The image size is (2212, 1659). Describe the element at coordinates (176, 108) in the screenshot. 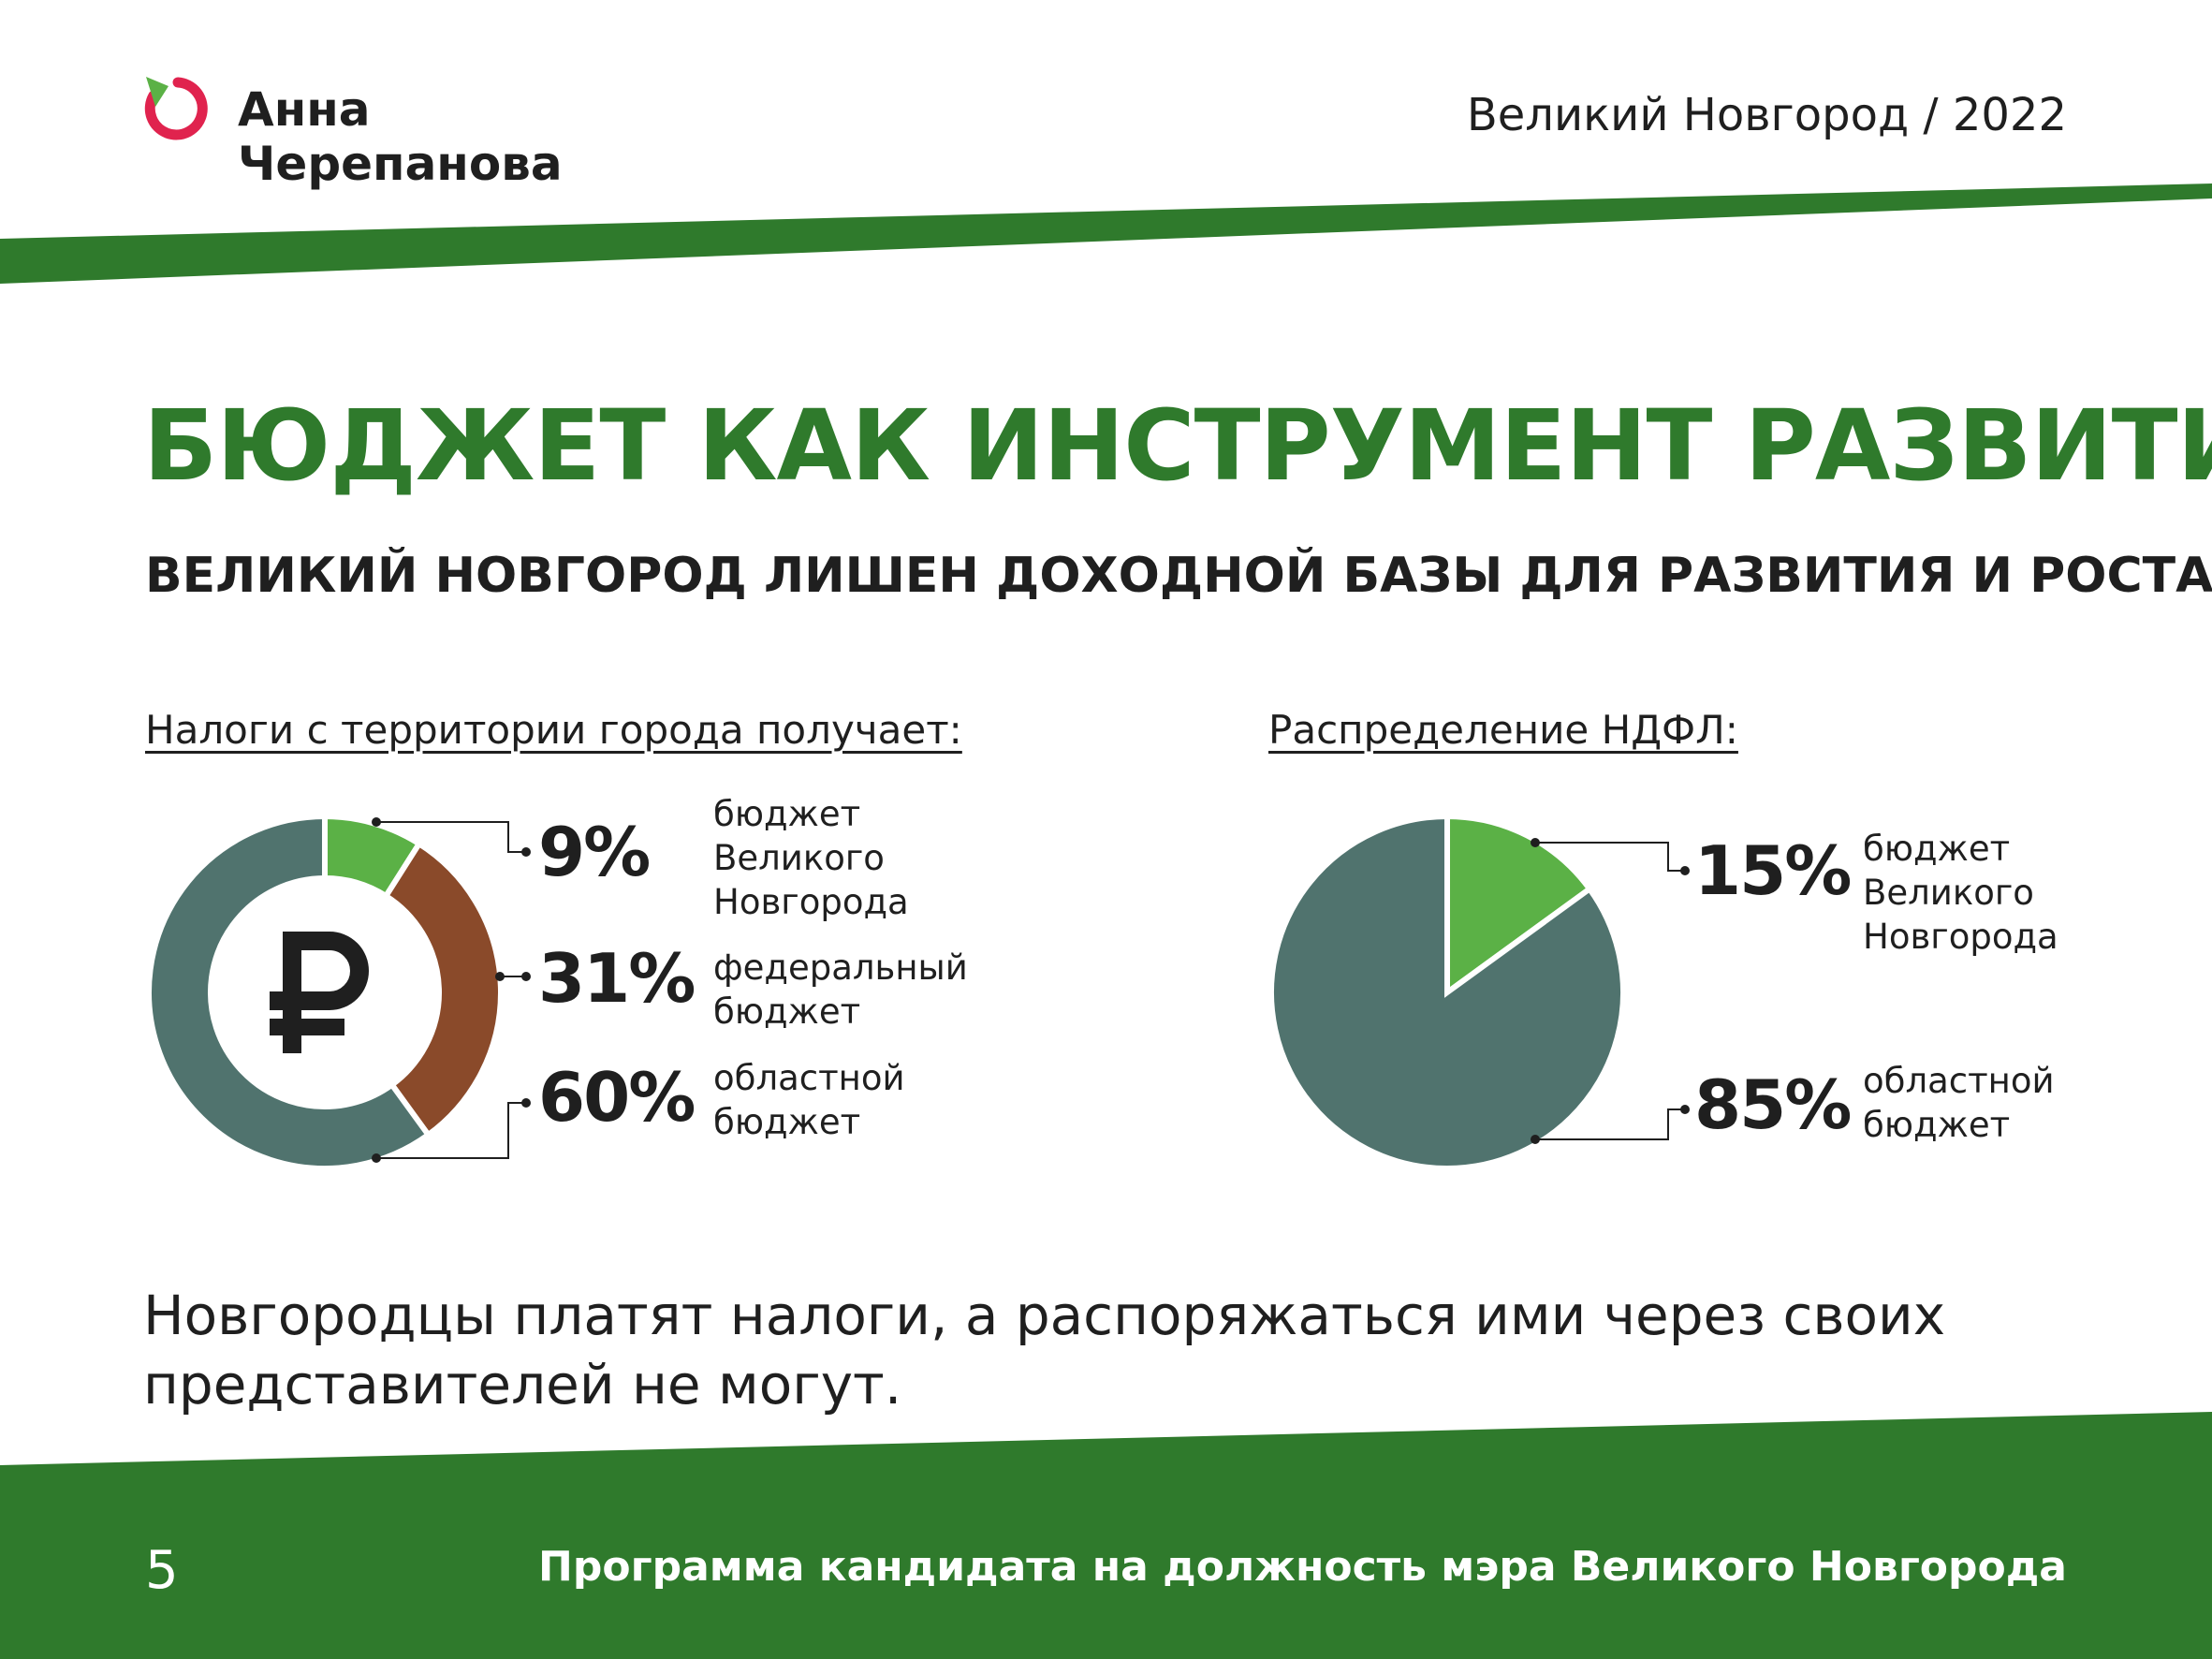

I see `logo-icon` at that location.